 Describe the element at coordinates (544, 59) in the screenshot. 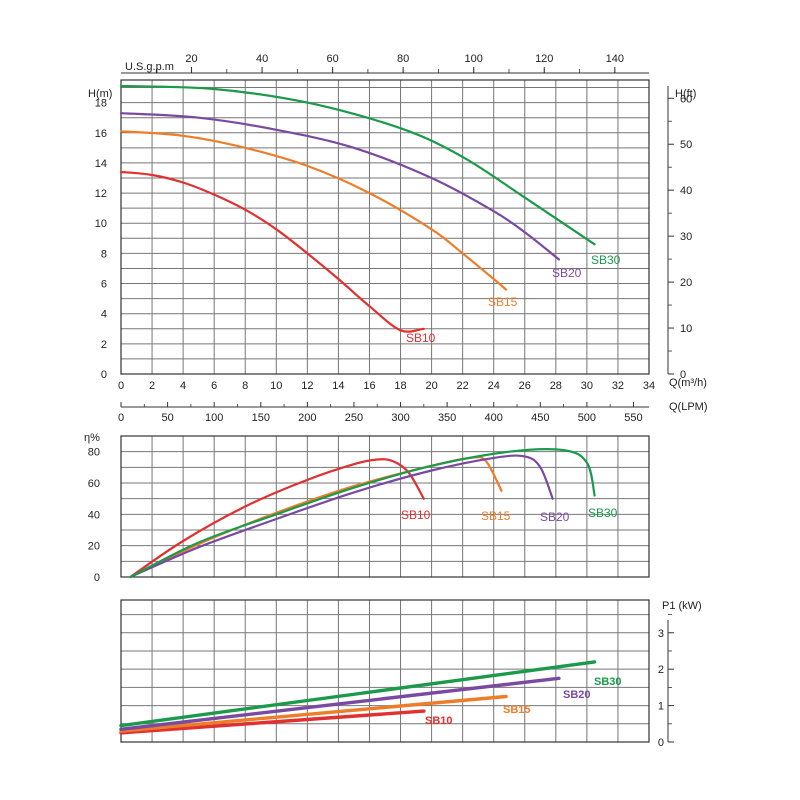

I see `usgpm-tick-label: 120` at that location.